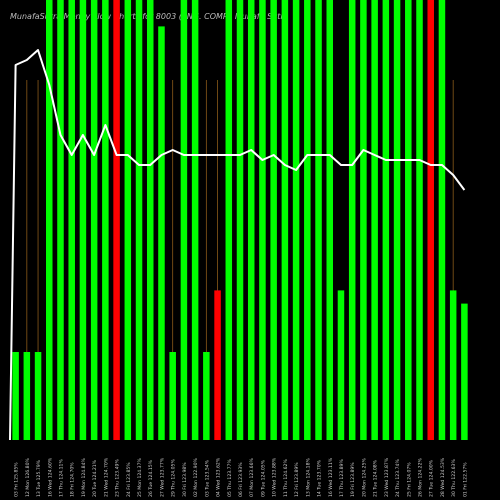 The image size is (500, 500). I want to click on x-tick-label: 16 Wed 123.11%, so click(331, 477).